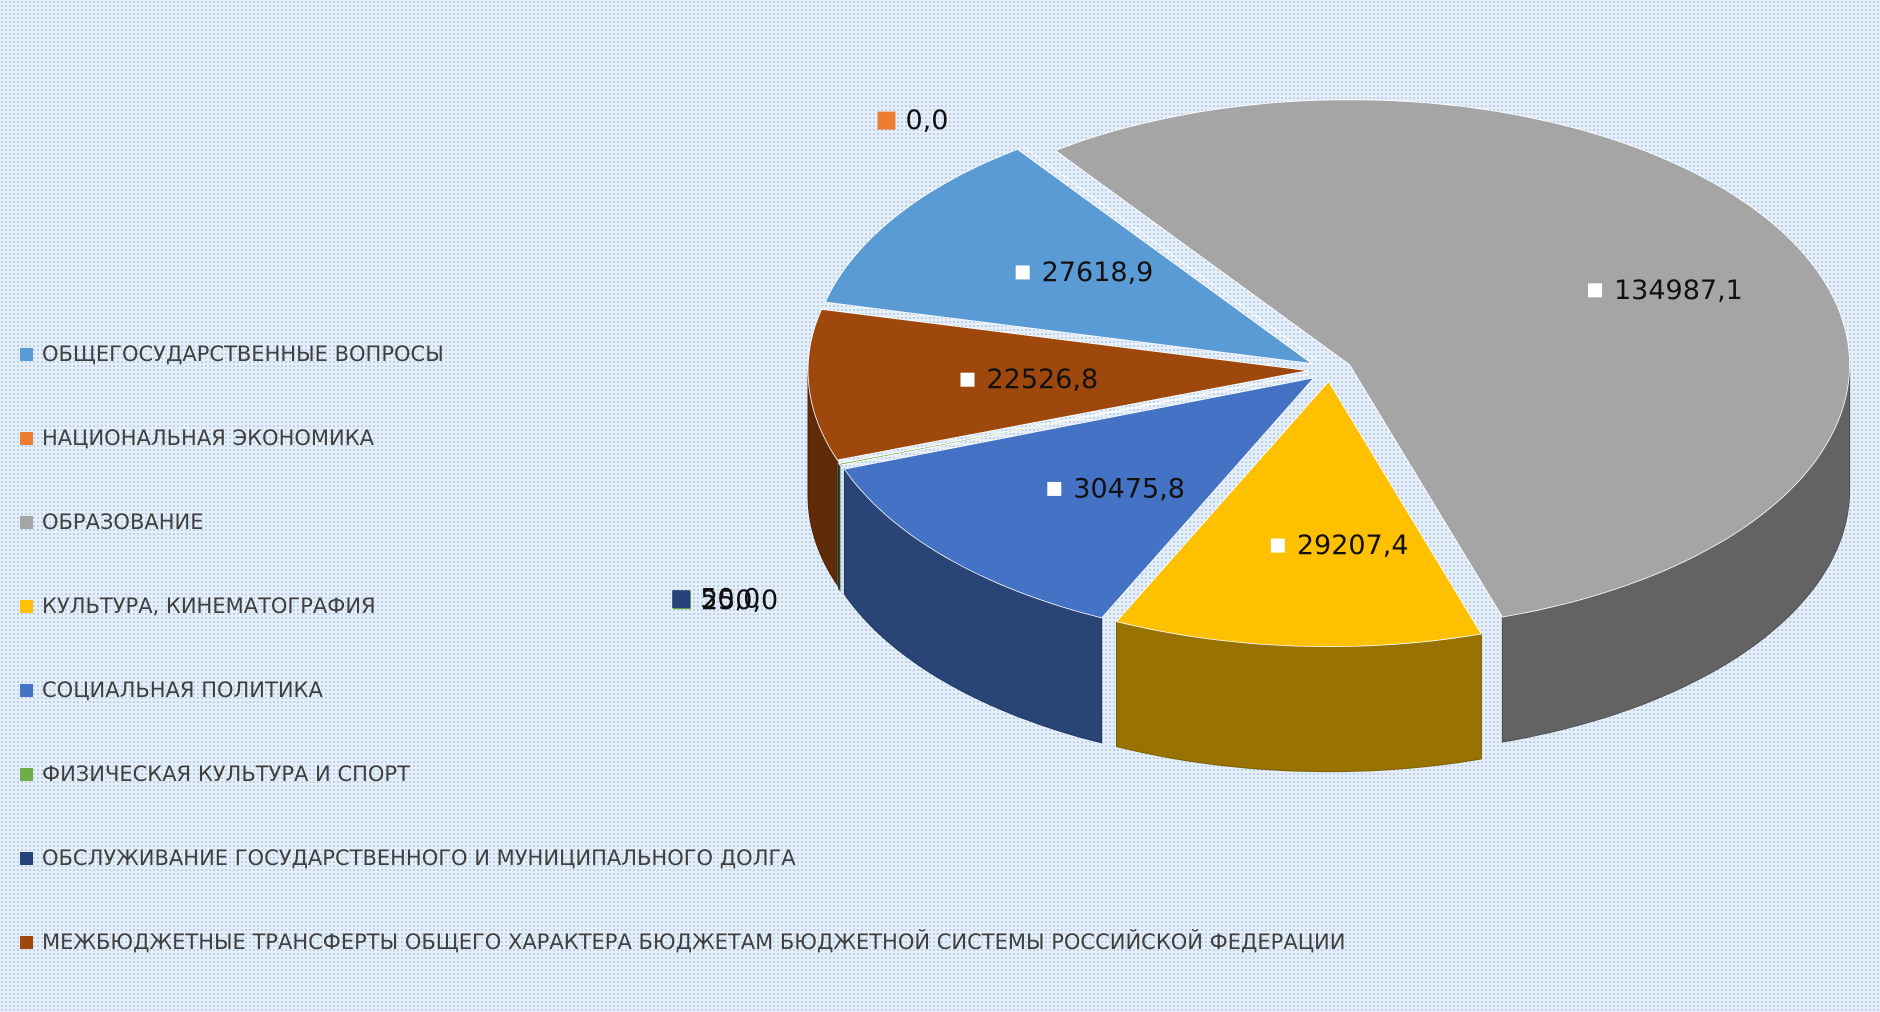 This screenshot has height=1012, width=1880. Describe the element at coordinates (1678, 290) in the screenshot. I see `data-label: 134987,1` at that location.